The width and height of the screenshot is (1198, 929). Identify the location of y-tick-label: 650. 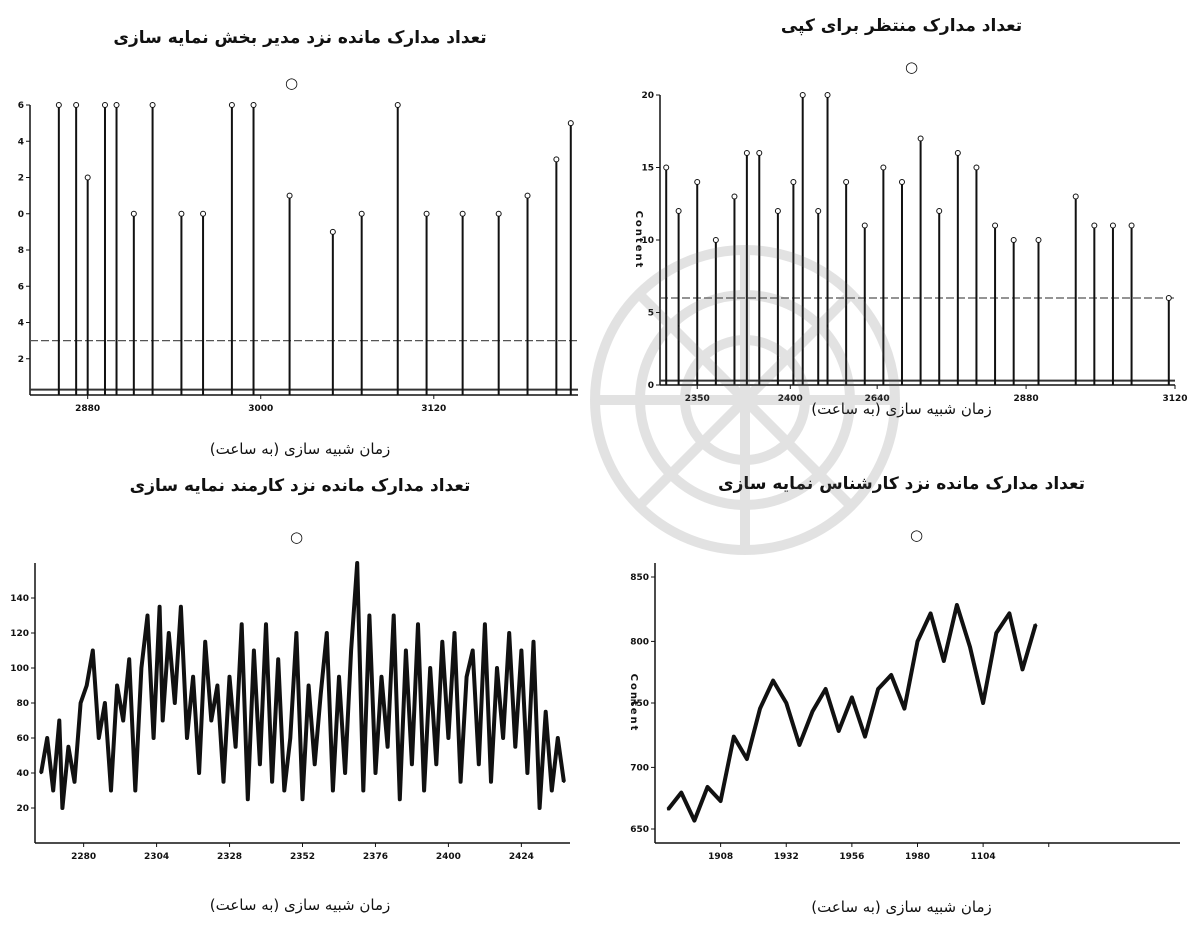
(639, 830).